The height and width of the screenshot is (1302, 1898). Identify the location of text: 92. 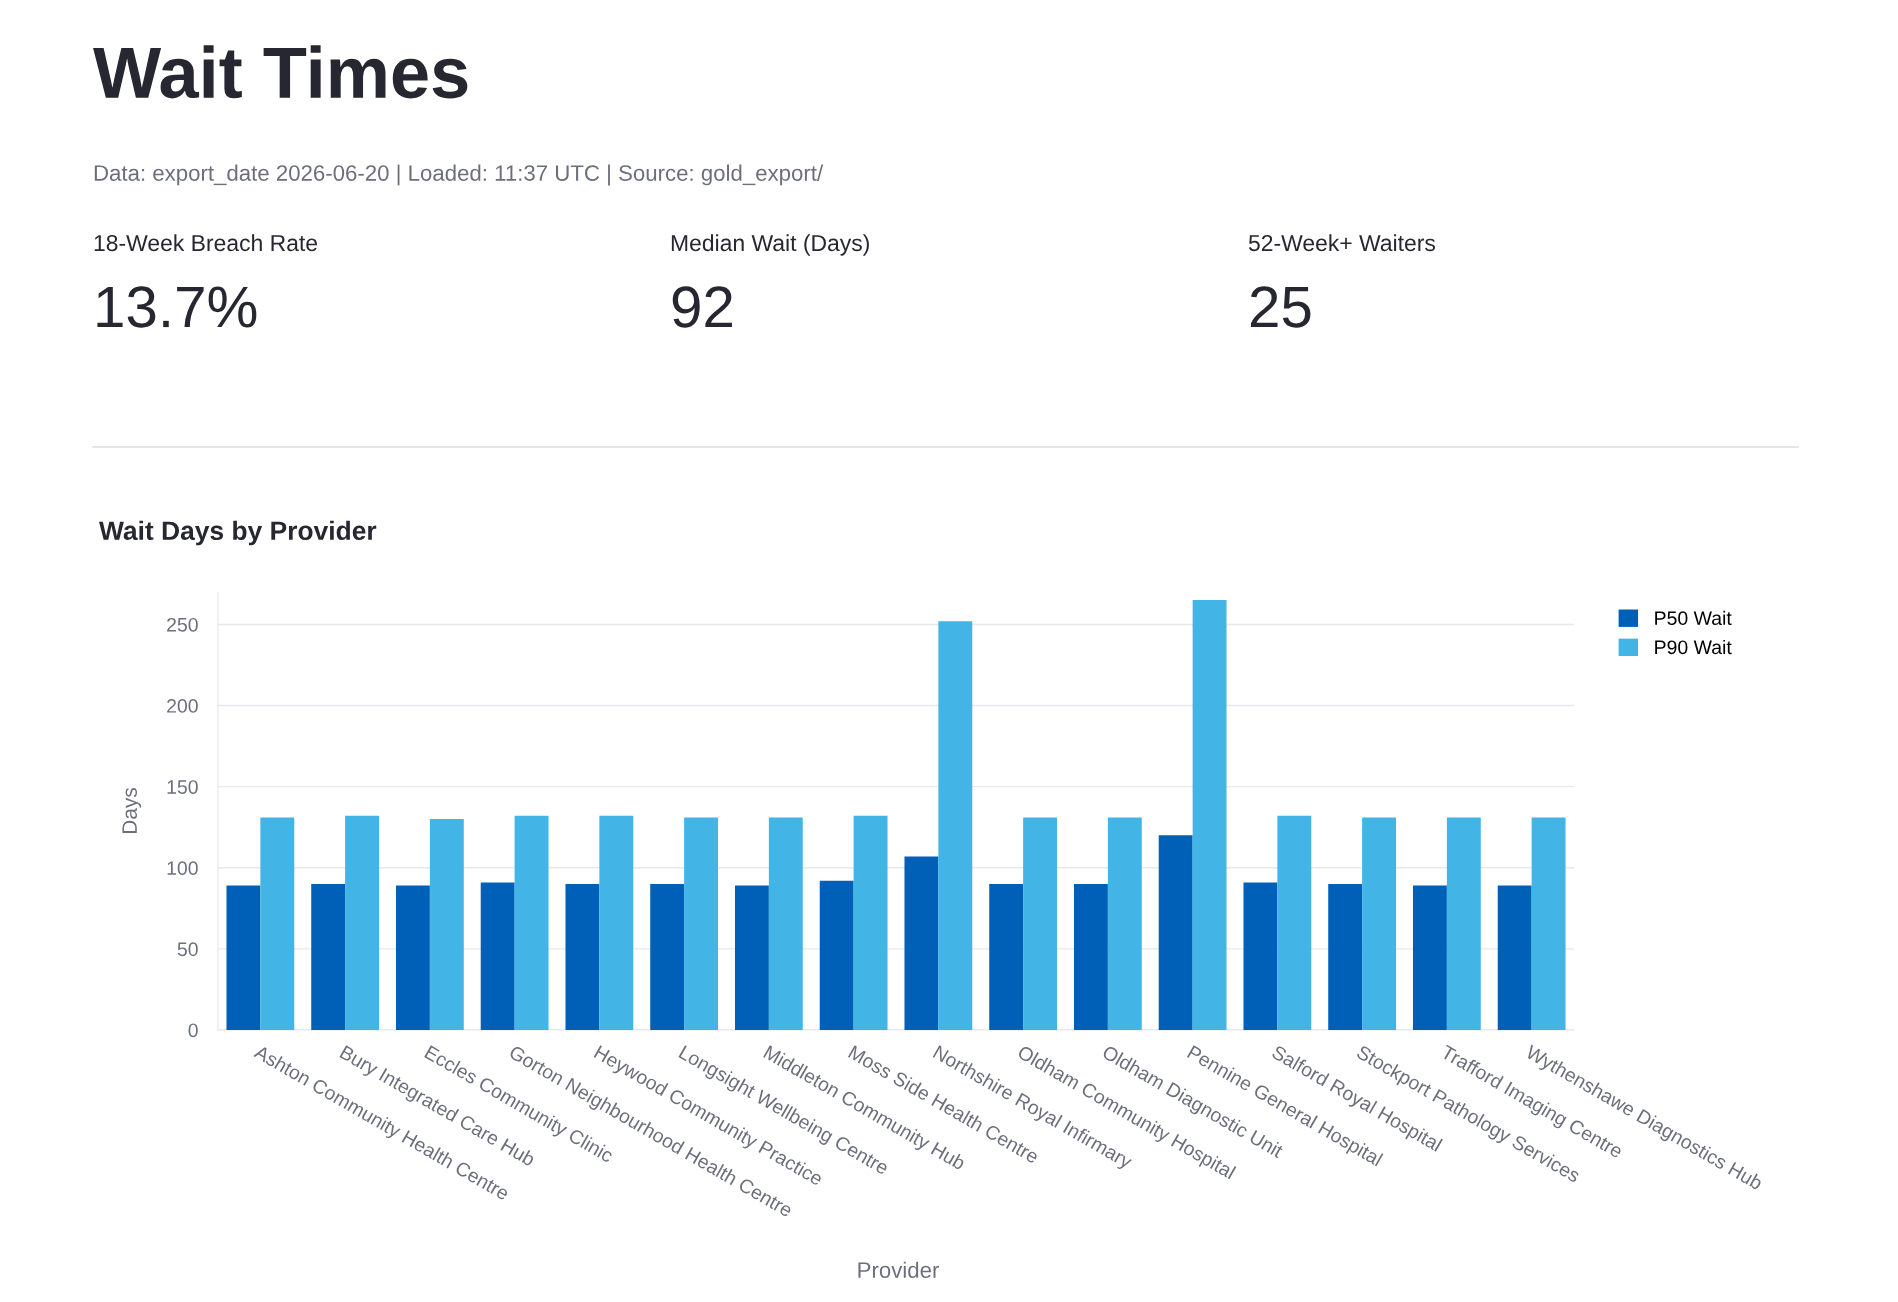
(702, 307).